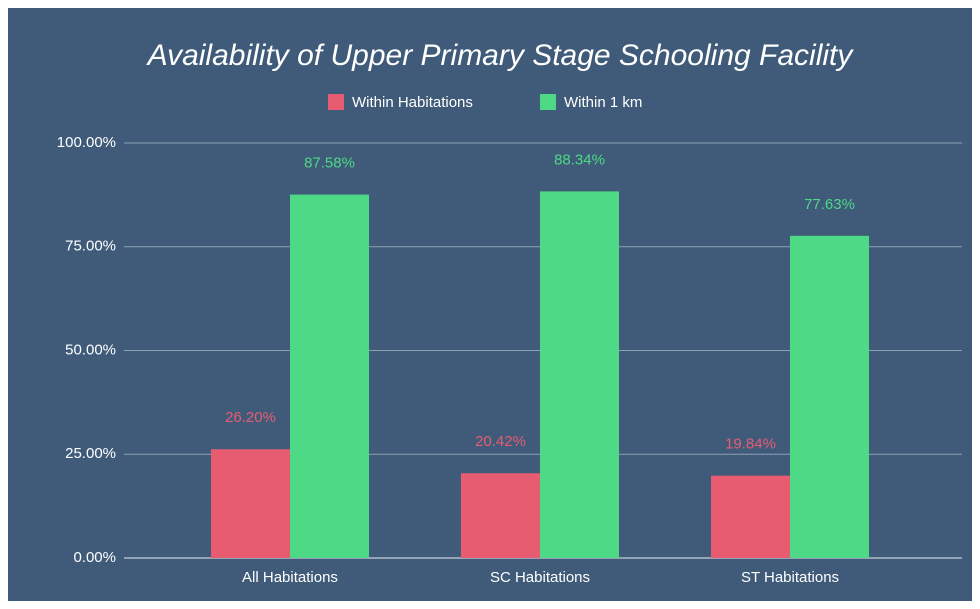 The image size is (980, 609). I want to click on y-tick-label: 0.00%, so click(94, 557).